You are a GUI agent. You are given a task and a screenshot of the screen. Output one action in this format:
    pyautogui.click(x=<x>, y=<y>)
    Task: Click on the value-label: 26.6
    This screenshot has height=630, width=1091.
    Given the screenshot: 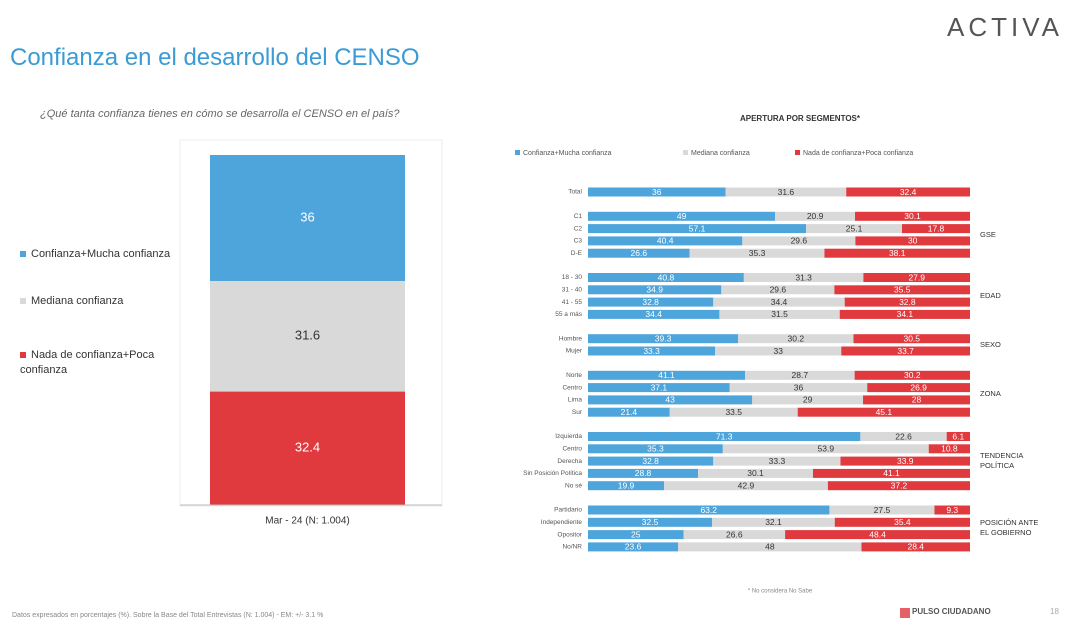 What is the action you would take?
    pyautogui.click(x=639, y=253)
    